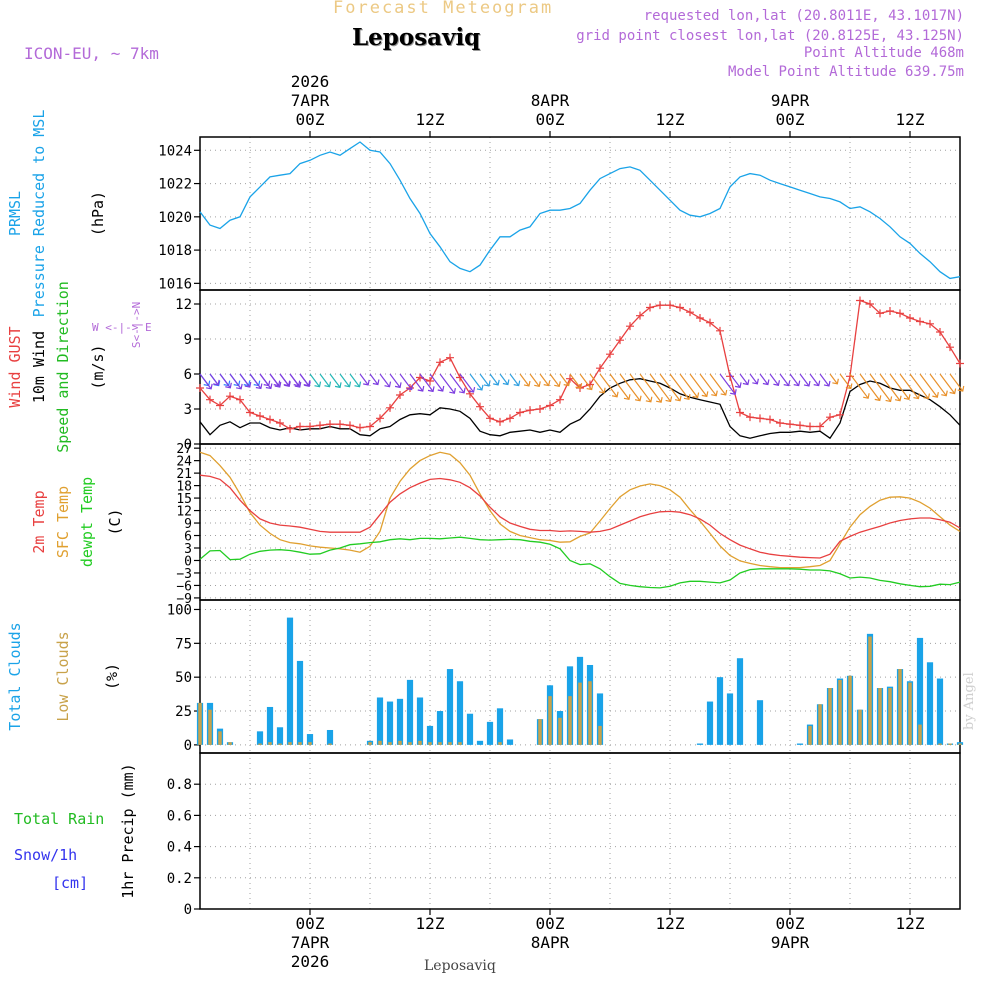  Describe the element at coordinates (188, 910) in the screenshot. I see `y-tick-label: 0` at that location.